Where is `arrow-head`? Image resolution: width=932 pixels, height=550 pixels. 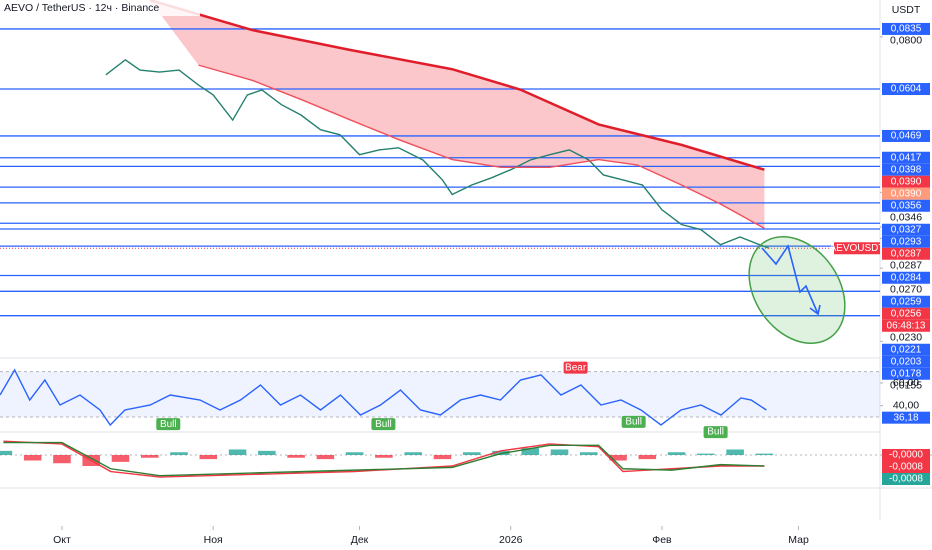
arrow-head is located at coordinates (815, 310).